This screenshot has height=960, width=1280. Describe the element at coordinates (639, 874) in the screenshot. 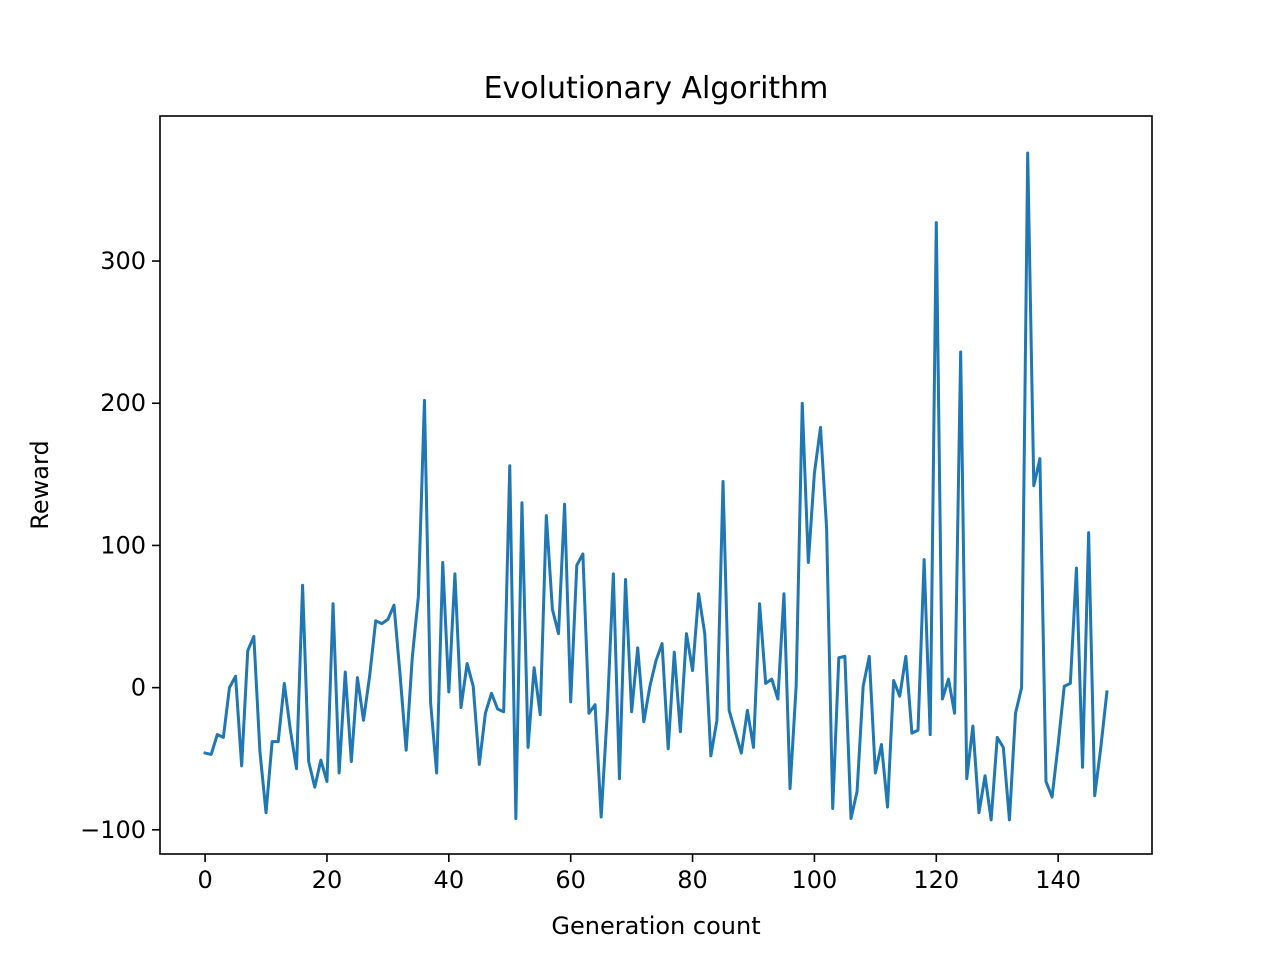

I see `x-axis: 0 20 40 60 80 100 120 140` at that location.